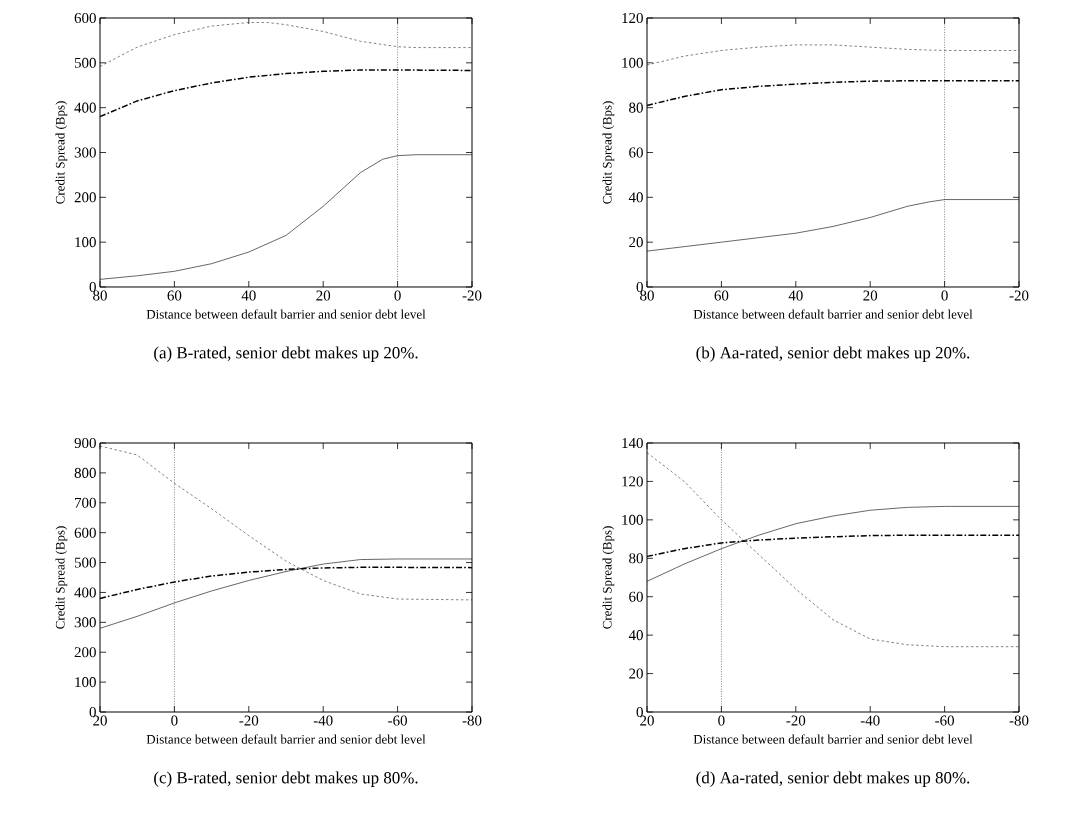 Image resolution: width=1068 pixels, height=814 pixels. What do you see at coordinates (286, 354) in the screenshot?
I see `text: (a) B-rated, senior debt makes up 20%.` at bounding box center [286, 354].